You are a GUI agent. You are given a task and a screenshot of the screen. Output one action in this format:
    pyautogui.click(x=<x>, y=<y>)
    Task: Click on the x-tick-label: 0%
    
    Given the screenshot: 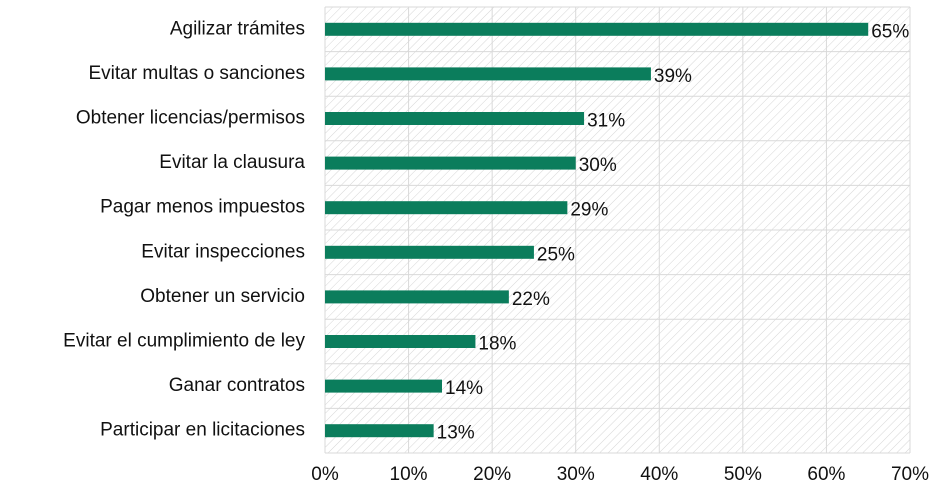 What is the action you would take?
    pyautogui.click(x=325, y=474)
    